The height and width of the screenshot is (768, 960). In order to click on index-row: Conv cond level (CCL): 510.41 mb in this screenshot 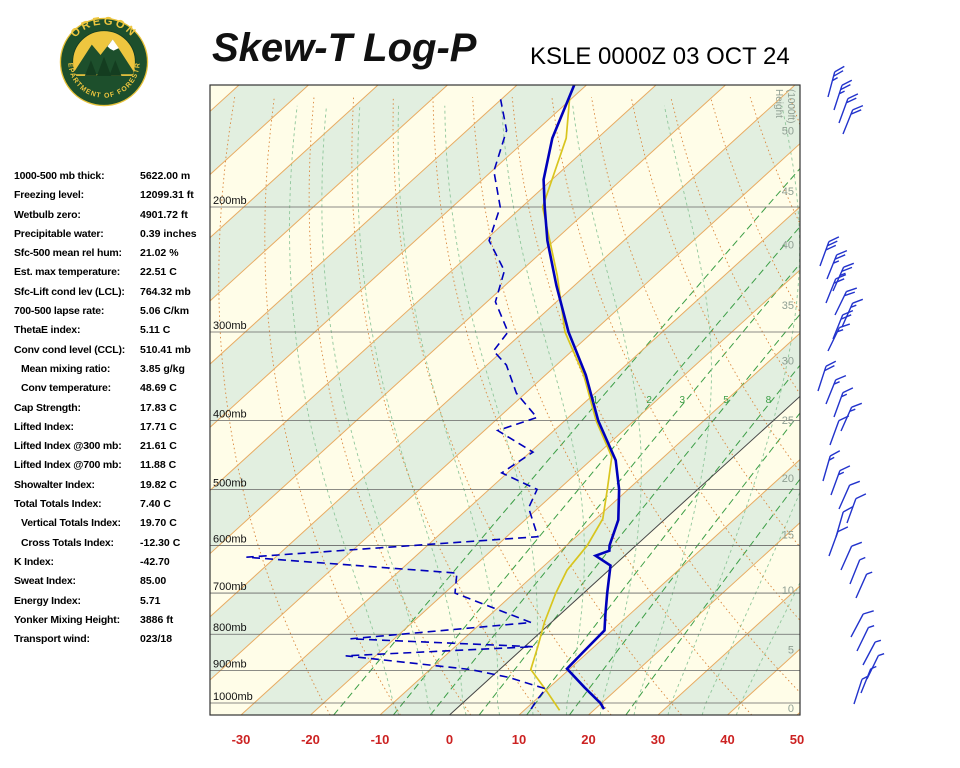, I will do `click(112, 350)`.